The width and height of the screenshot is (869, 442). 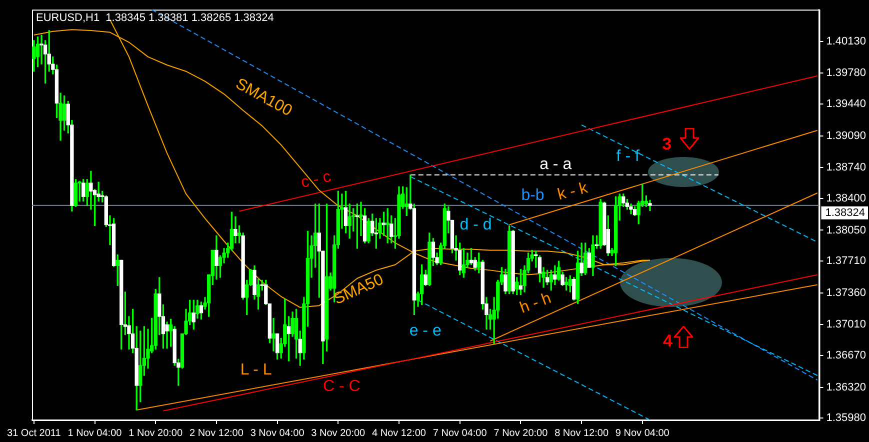 What do you see at coordinates (34, 433) in the screenshot?
I see `x-tick-label: 31 Oct 2011` at bounding box center [34, 433].